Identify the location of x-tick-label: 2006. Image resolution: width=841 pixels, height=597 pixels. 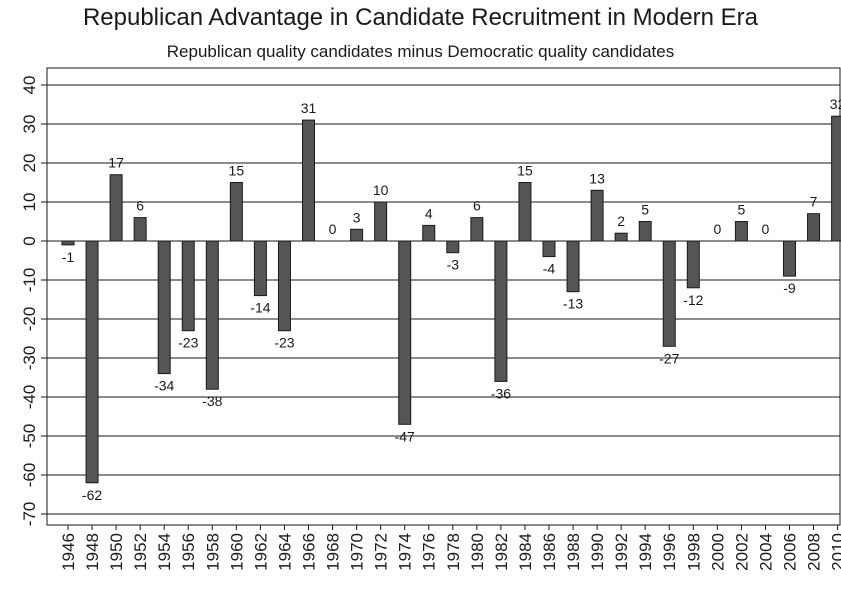
(789, 552).